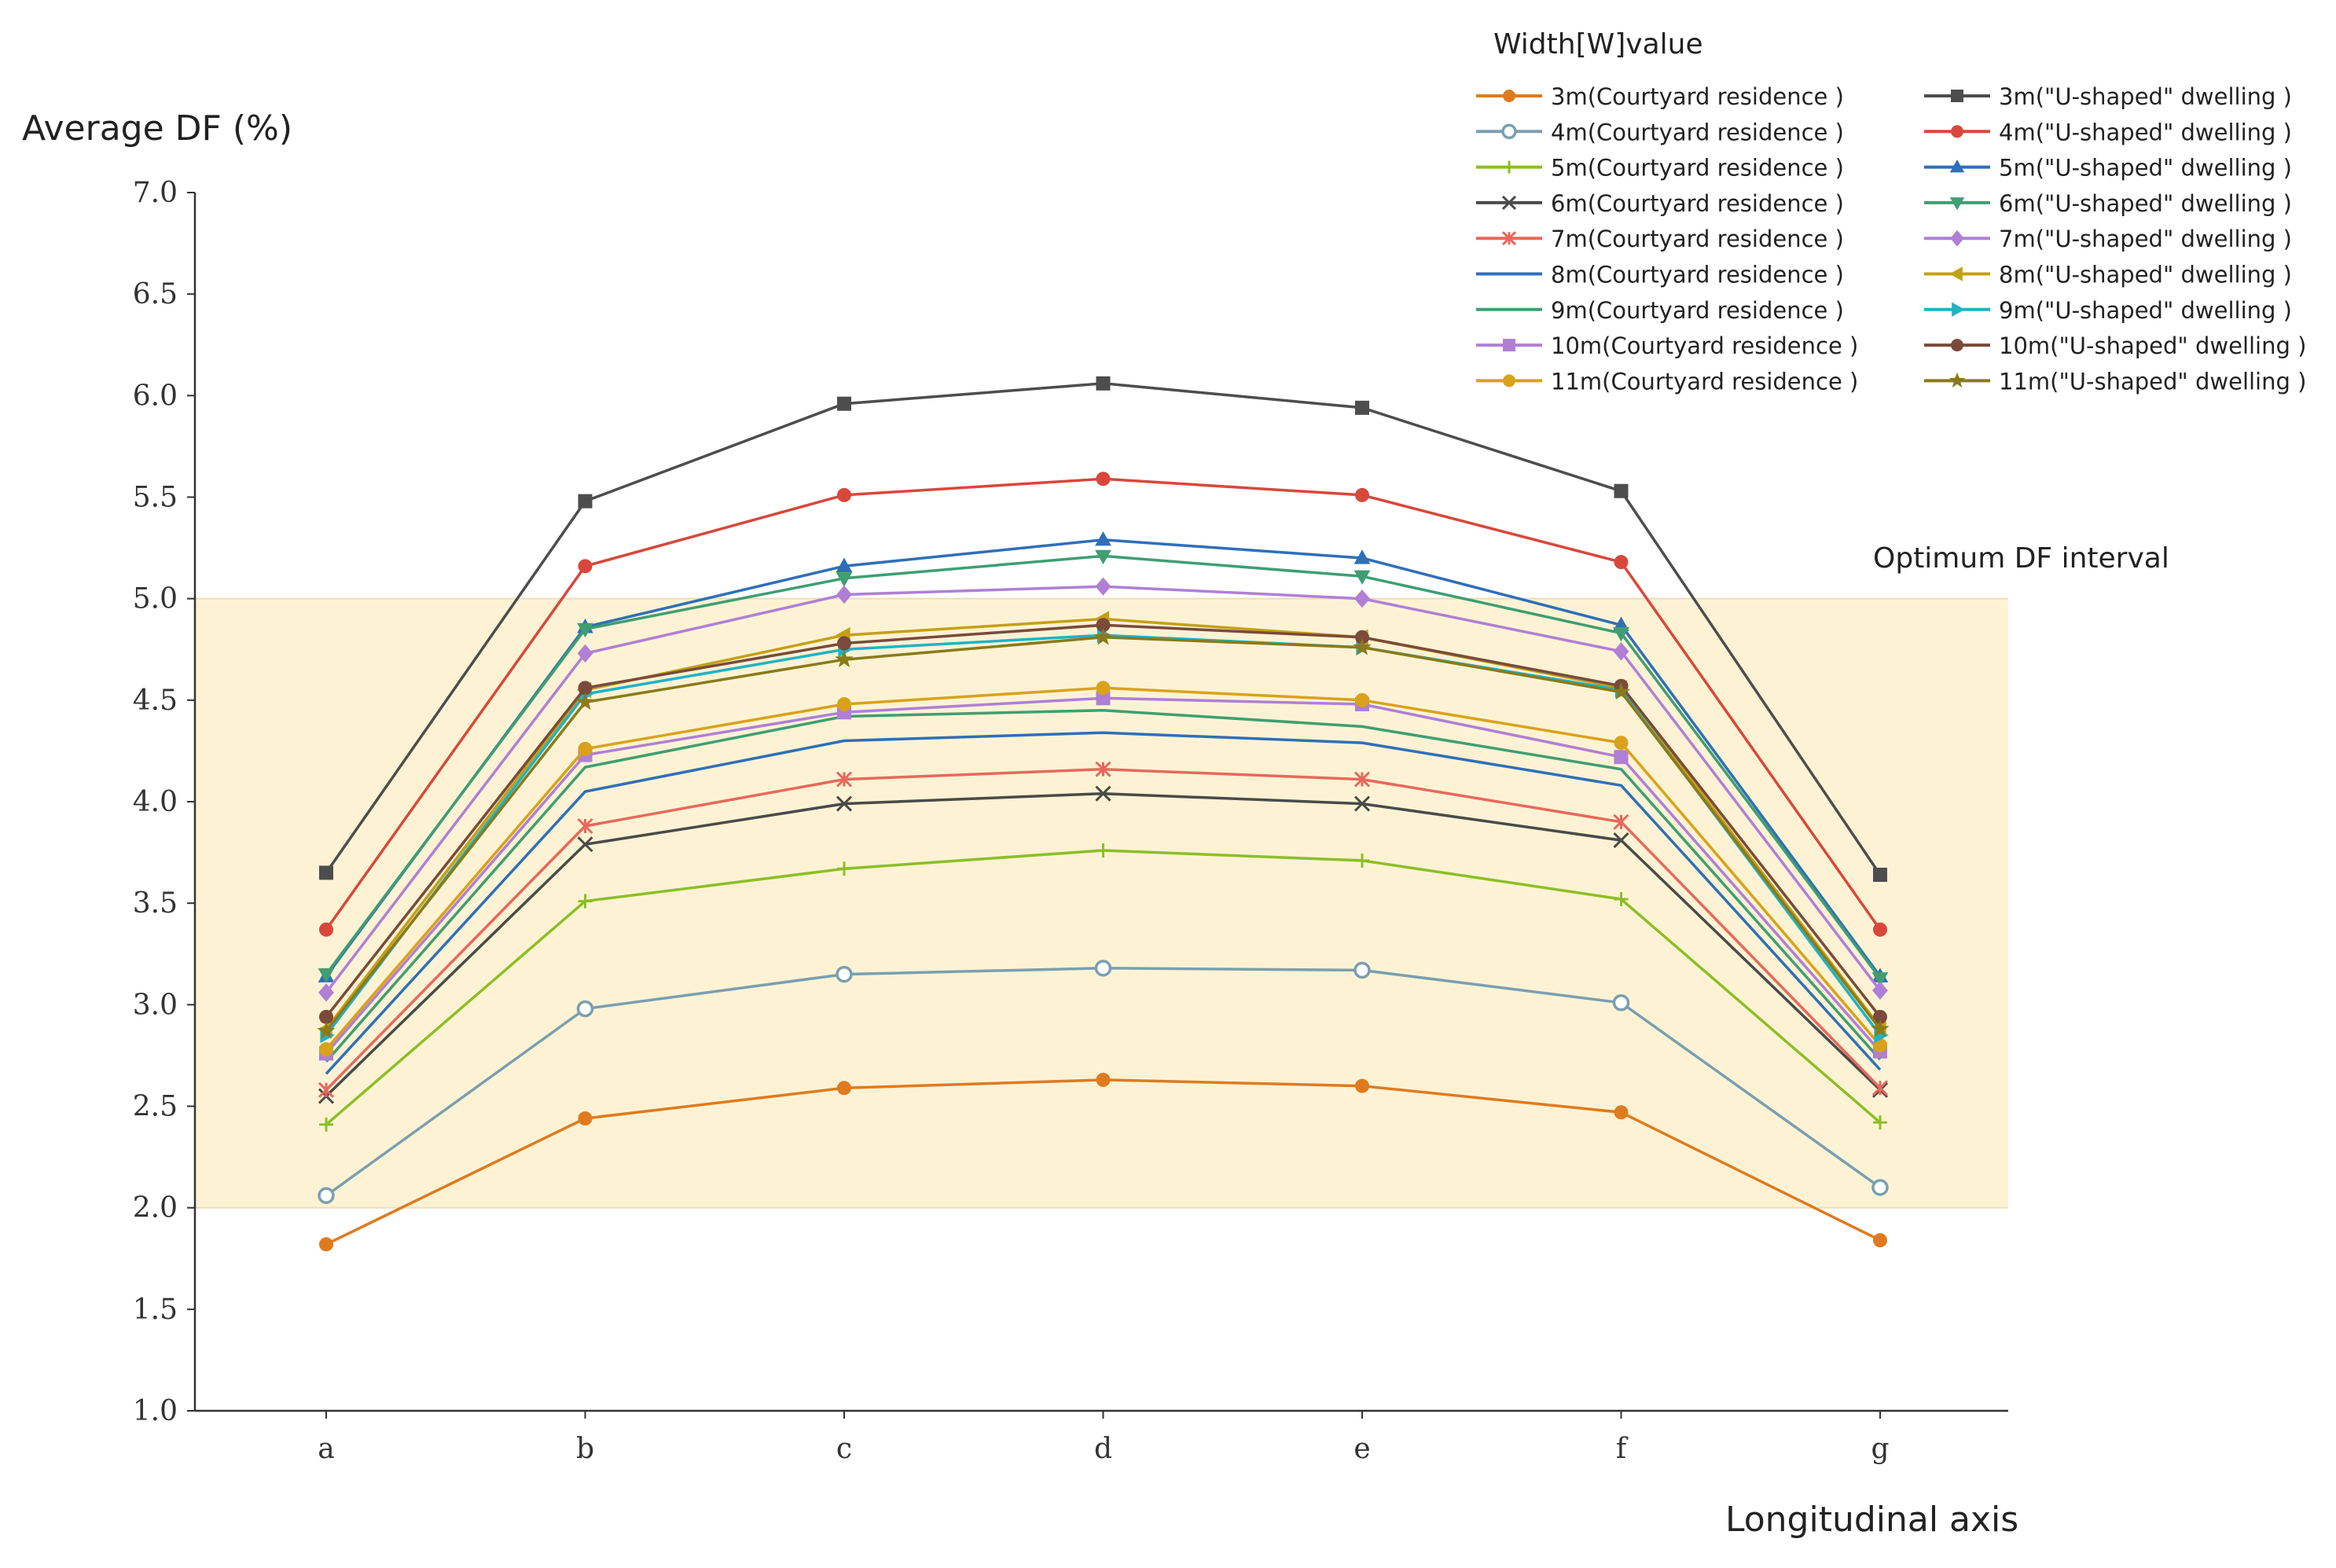 The width and height of the screenshot is (2336, 1568). Describe the element at coordinates (155, 396) in the screenshot. I see `y-tick-label: 6.0` at that location.